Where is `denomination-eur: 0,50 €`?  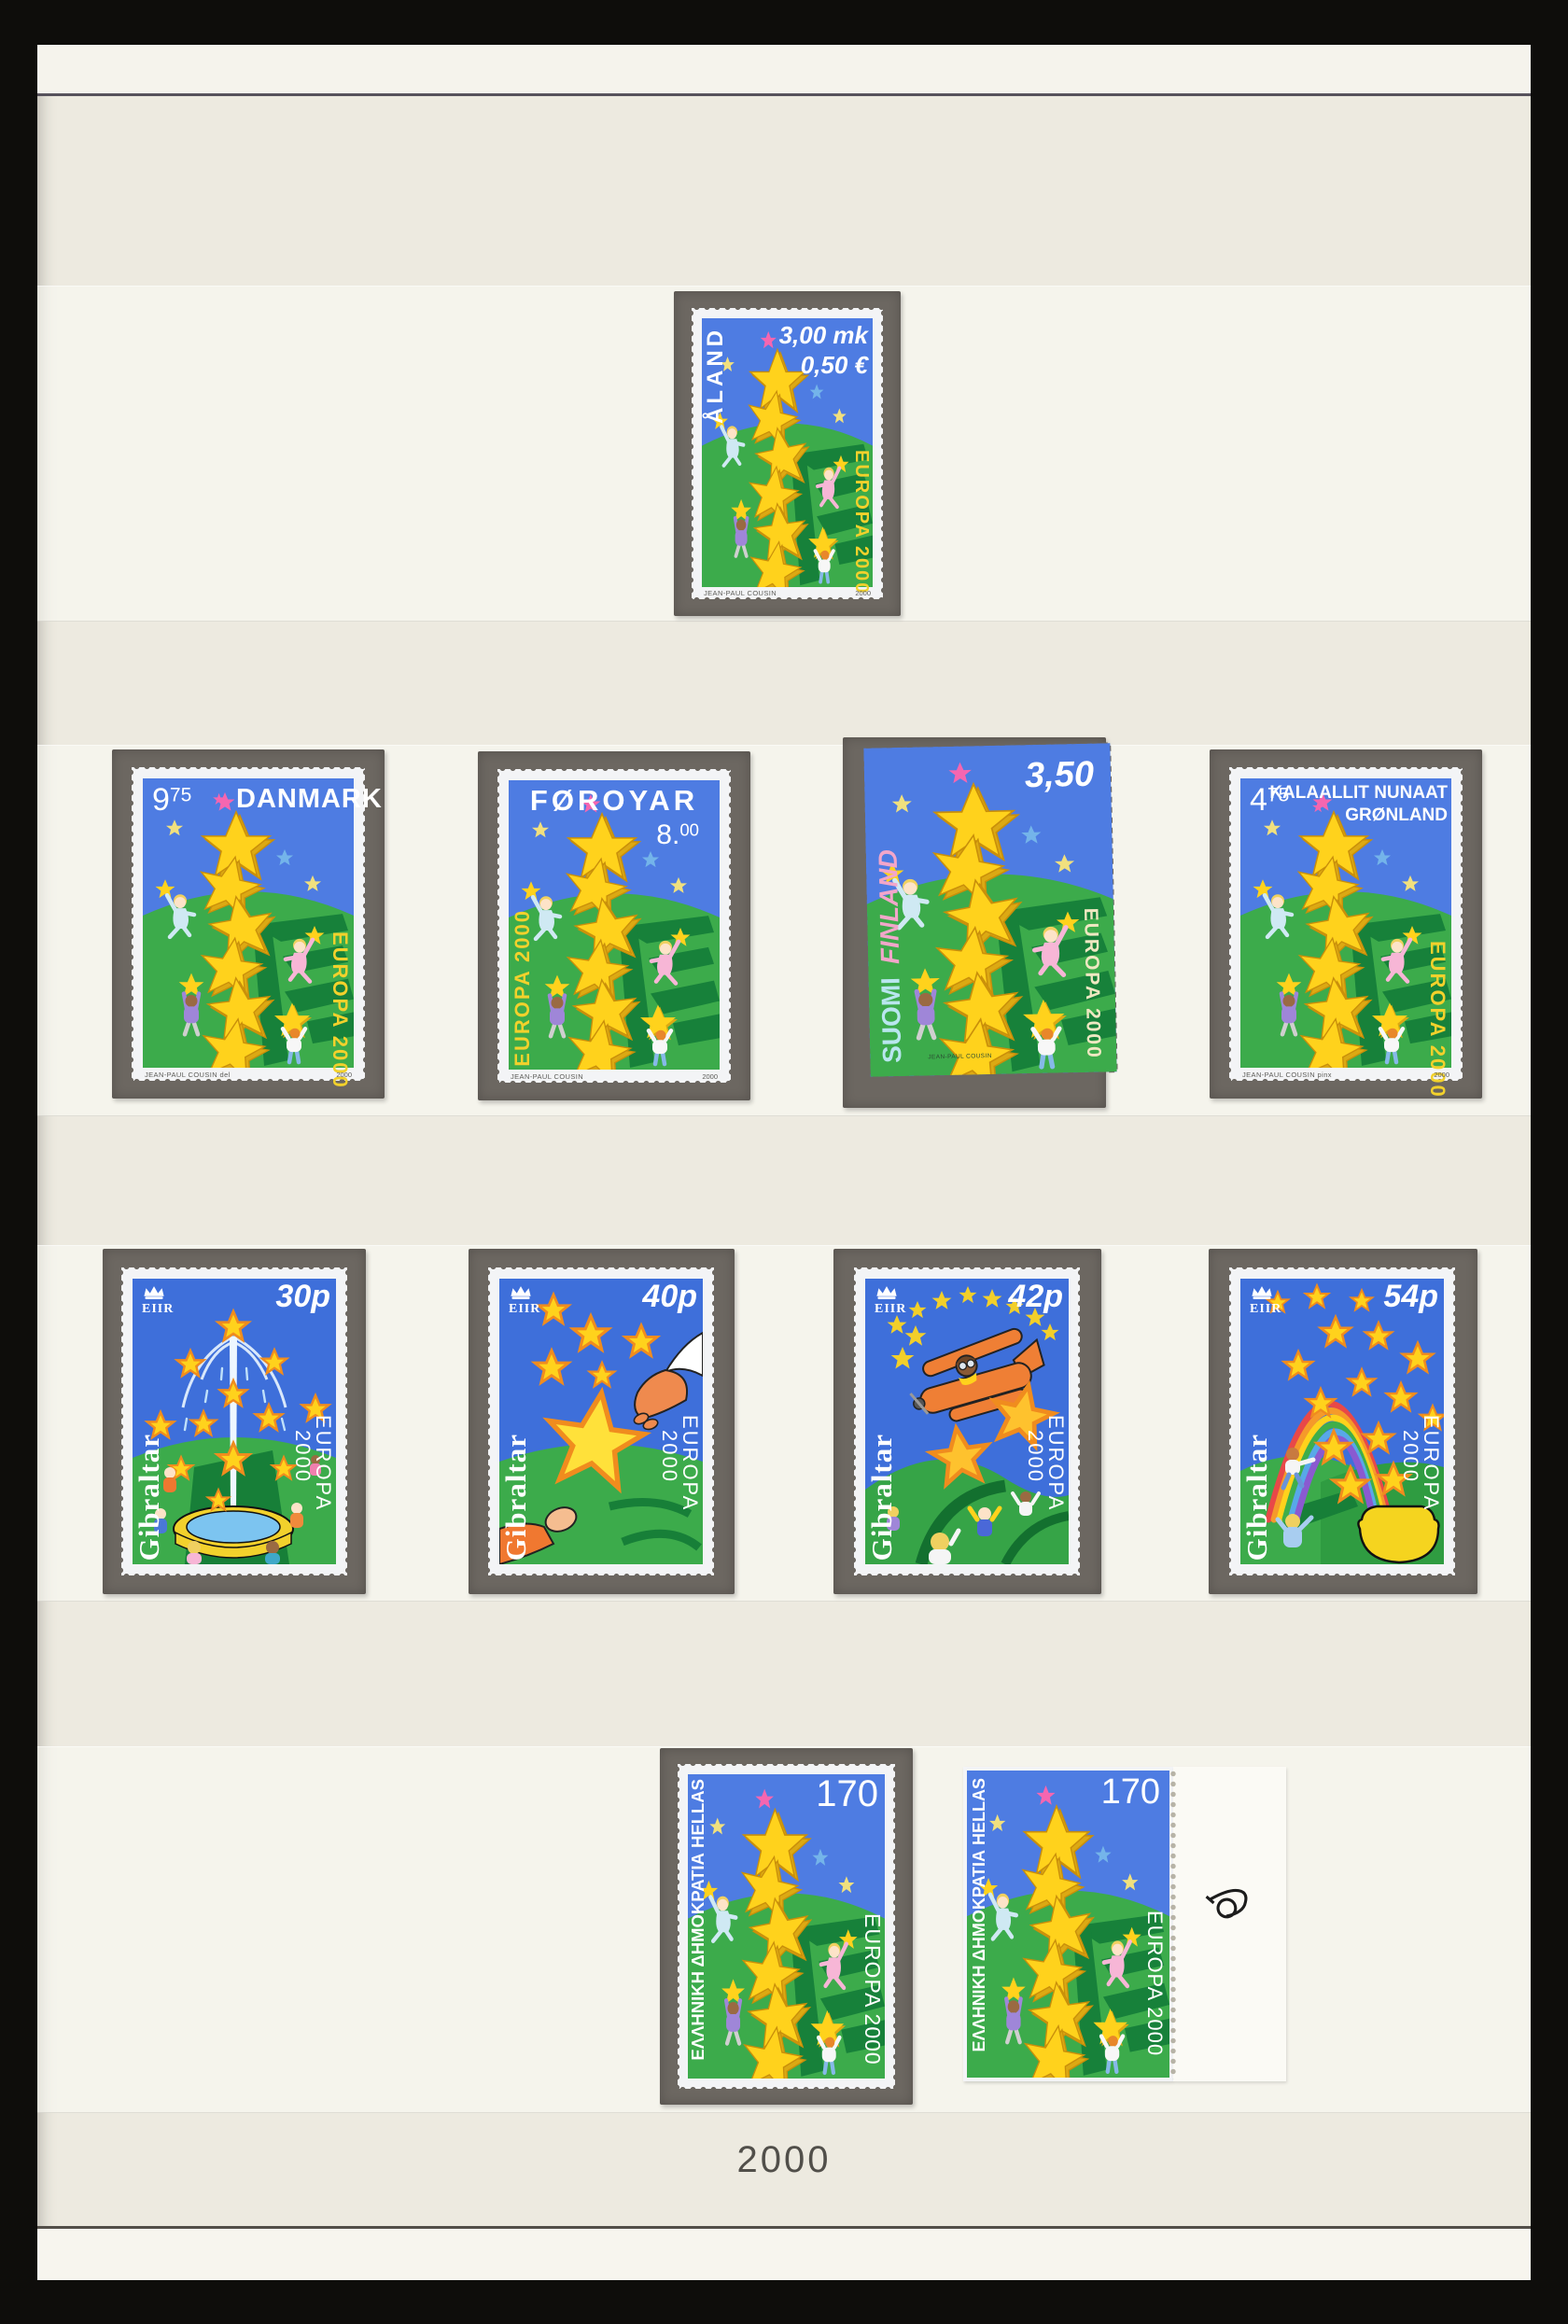
denomination-eur: 0,50 € is located at coordinates (834, 365).